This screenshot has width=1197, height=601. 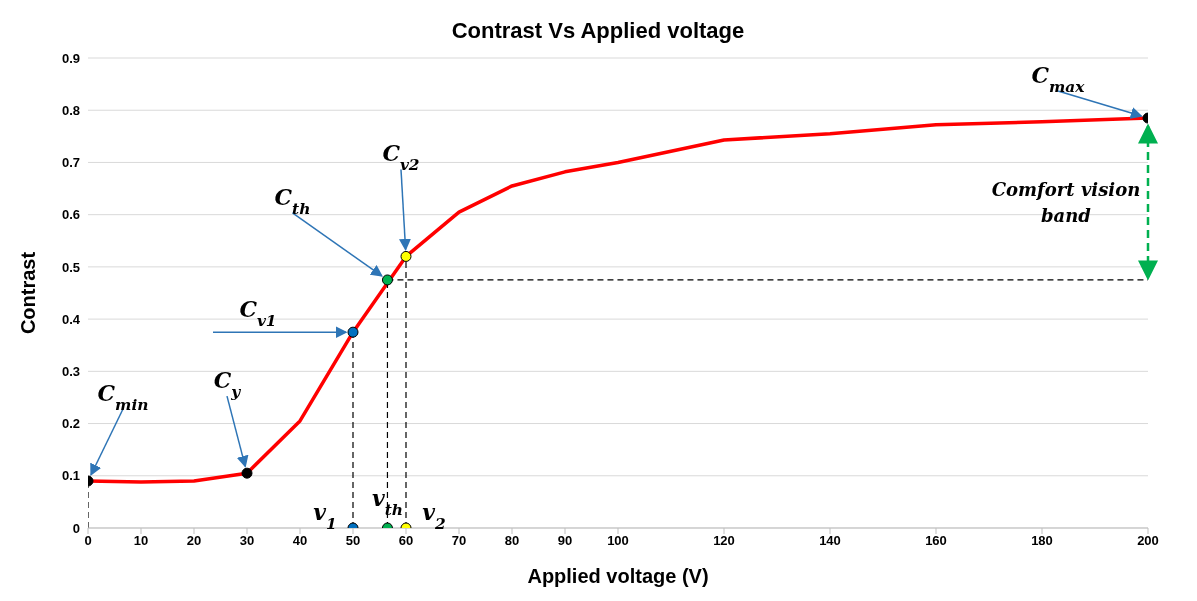 What do you see at coordinates (401, 157) in the screenshot?
I see `annotation: C$_{v2}$` at bounding box center [401, 157].